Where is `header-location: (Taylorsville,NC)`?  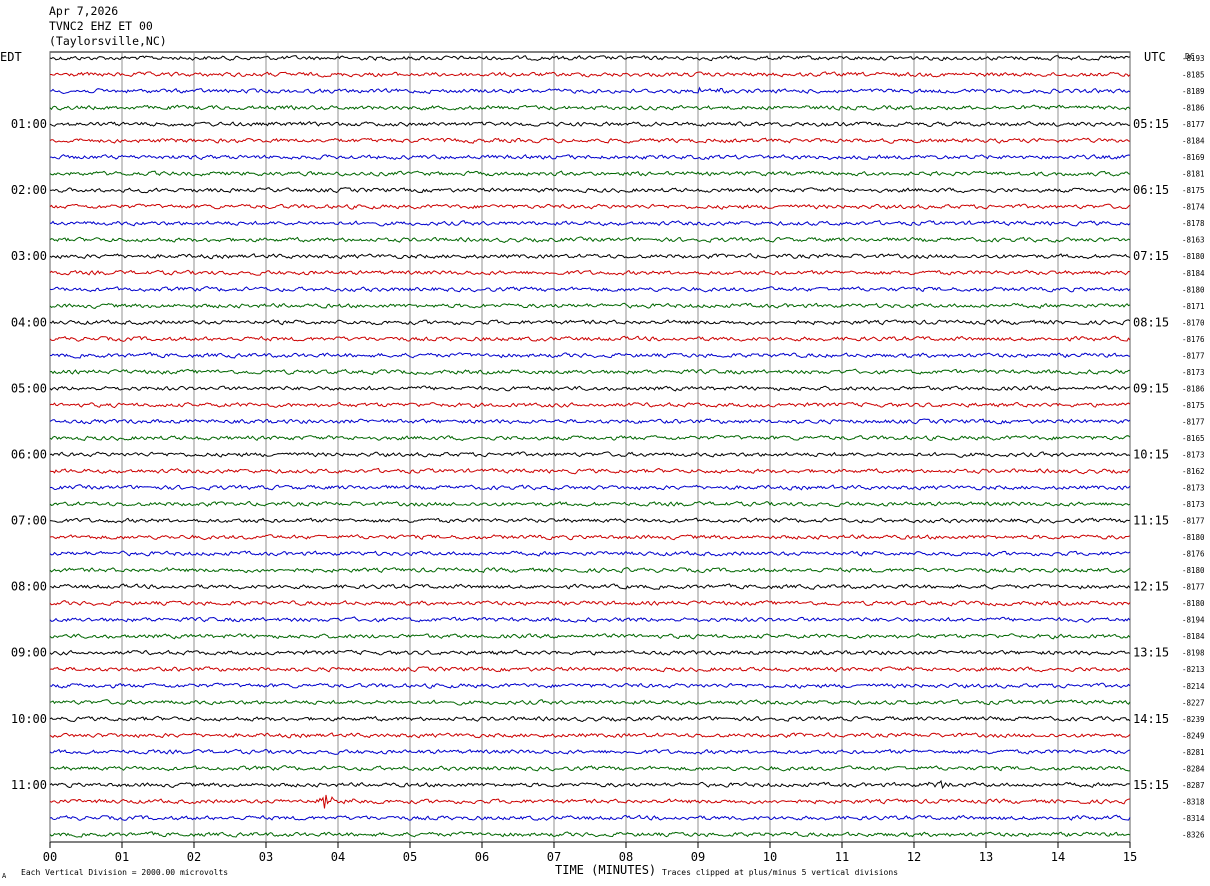 header-location: (Taylorsville,NC) is located at coordinates (108, 41).